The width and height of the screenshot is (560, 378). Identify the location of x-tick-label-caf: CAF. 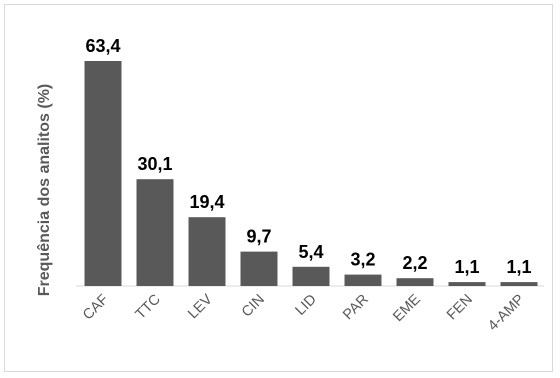
(96, 307).